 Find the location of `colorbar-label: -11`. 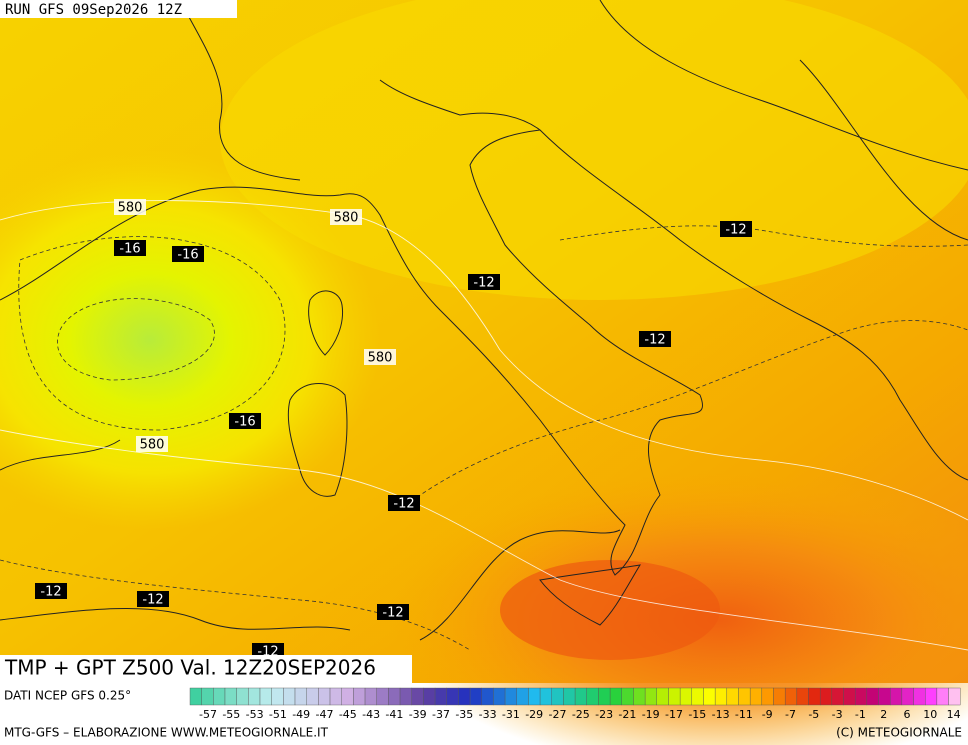

colorbar-label: -11 is located at coordinates (744, 714).